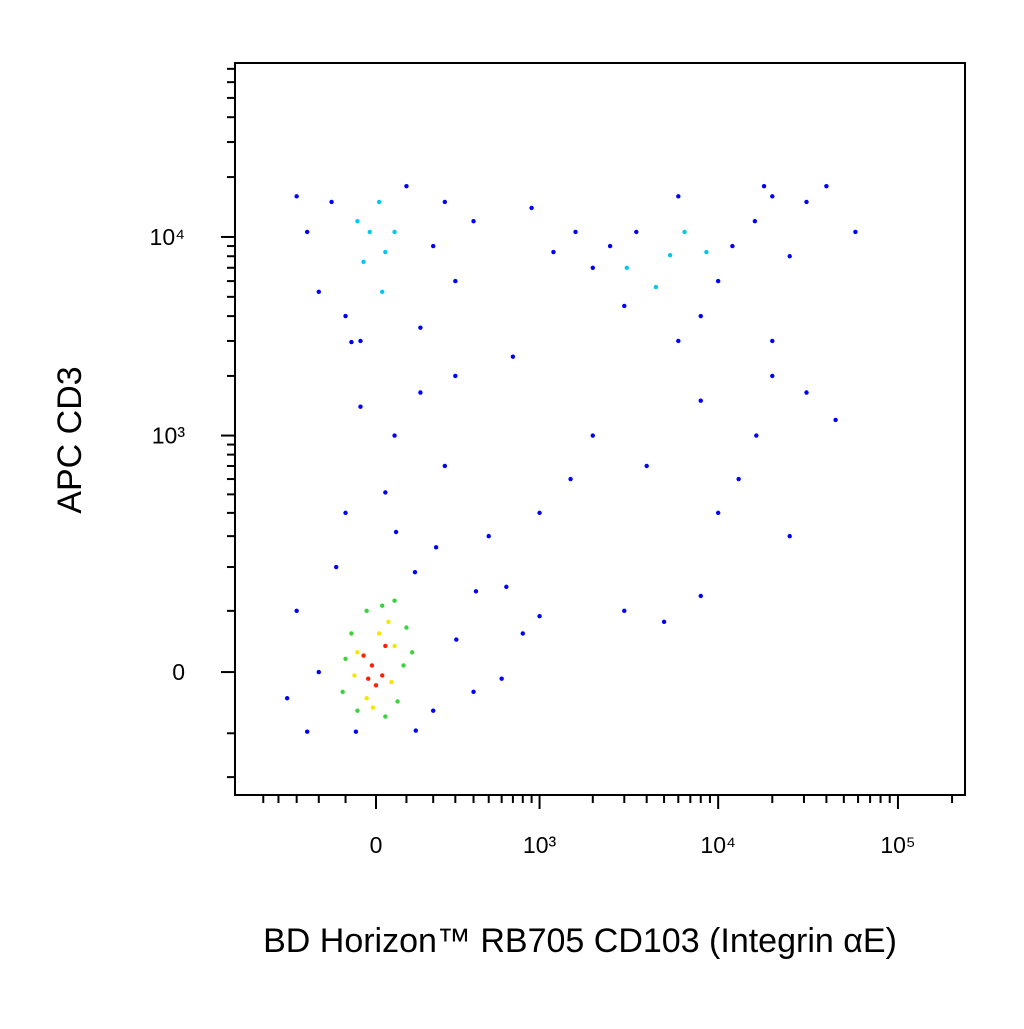  What do you see at coordinates (580, 941) in the screenshot?
I see `x-axis-label: BD Horizon™ RB705 CD103 (Integrin αE)` at bounding box center [580, 941].